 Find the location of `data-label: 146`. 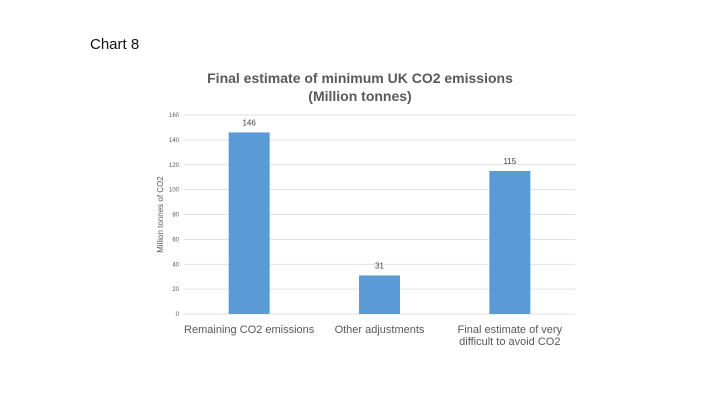

data-label: 146 is located at coordinates (249, 122).